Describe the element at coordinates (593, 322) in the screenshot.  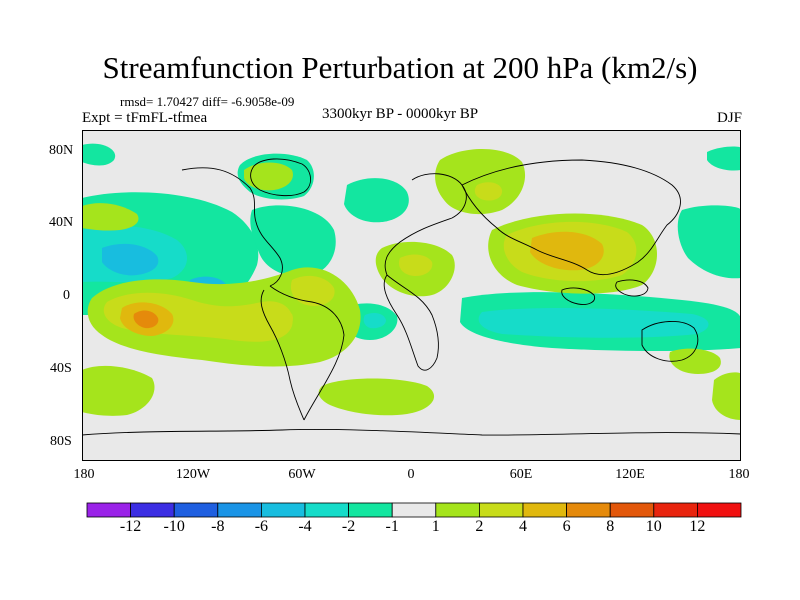
I see `contour-neg-indian-ocean-core` at that location.